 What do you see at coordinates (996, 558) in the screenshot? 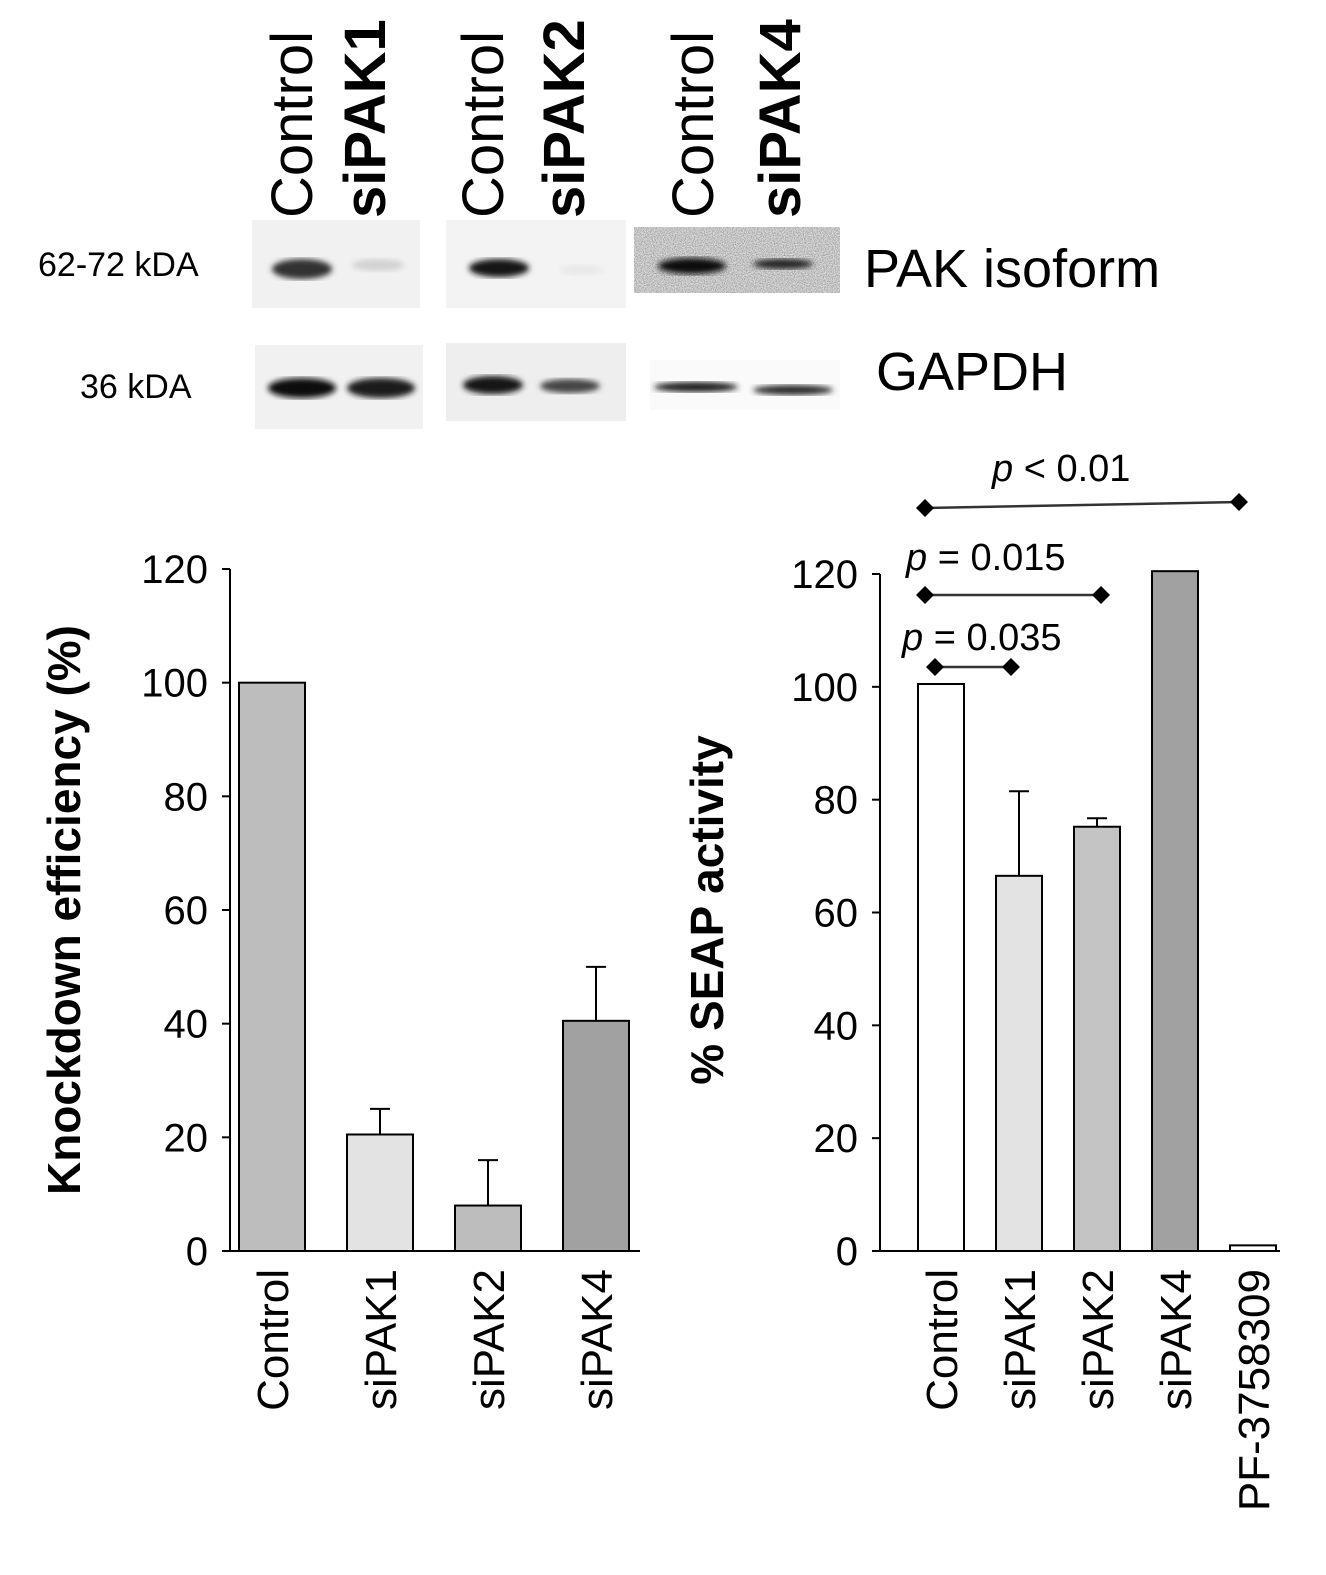
I see `p-value: = 0.015` at bounding box center [996, 558].